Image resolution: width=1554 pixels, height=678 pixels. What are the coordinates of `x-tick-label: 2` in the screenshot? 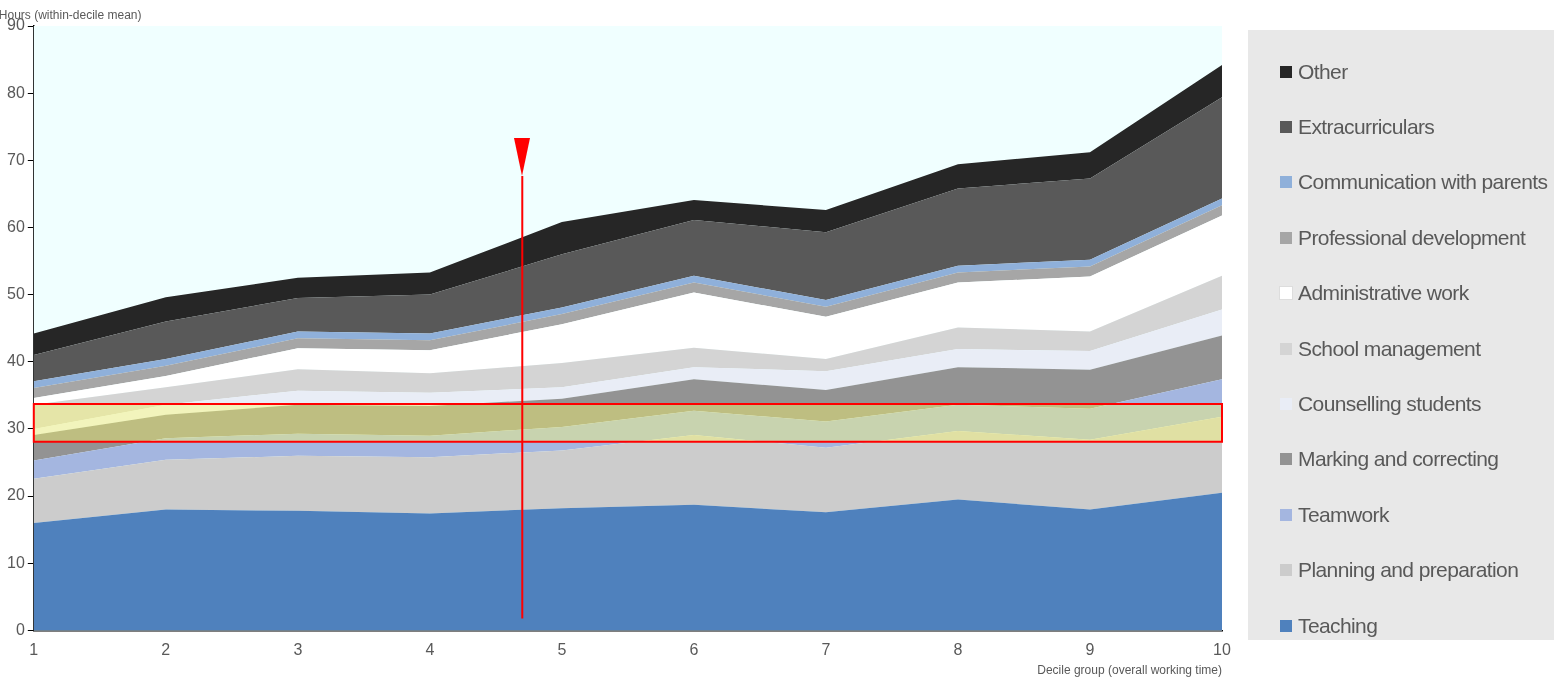 It's located at (166, 650).